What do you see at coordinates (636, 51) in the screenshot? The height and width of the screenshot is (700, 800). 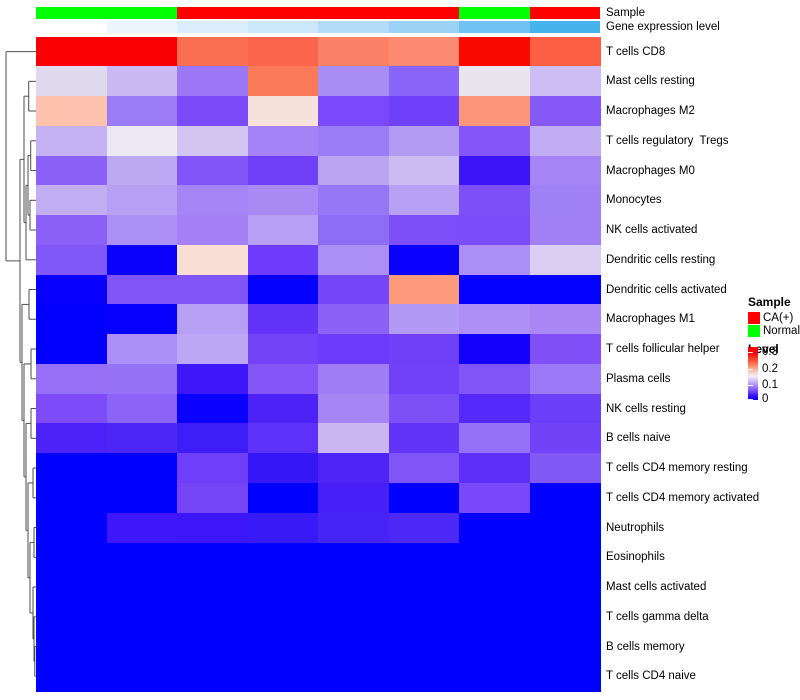 I see `row-label: T cells CD8` at bounding box center [636, 51].